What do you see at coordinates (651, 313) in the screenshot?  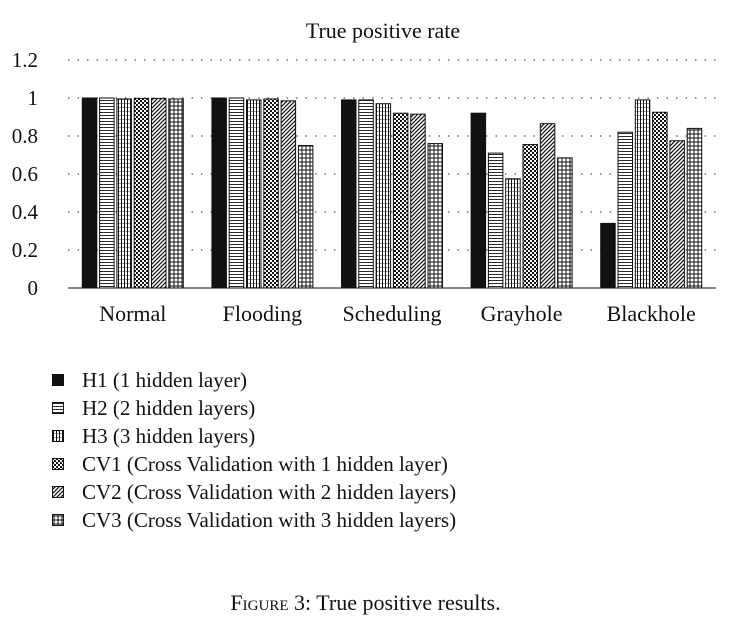 I see `x-tick-label: Blackhole` at bounding box center [651, 313].